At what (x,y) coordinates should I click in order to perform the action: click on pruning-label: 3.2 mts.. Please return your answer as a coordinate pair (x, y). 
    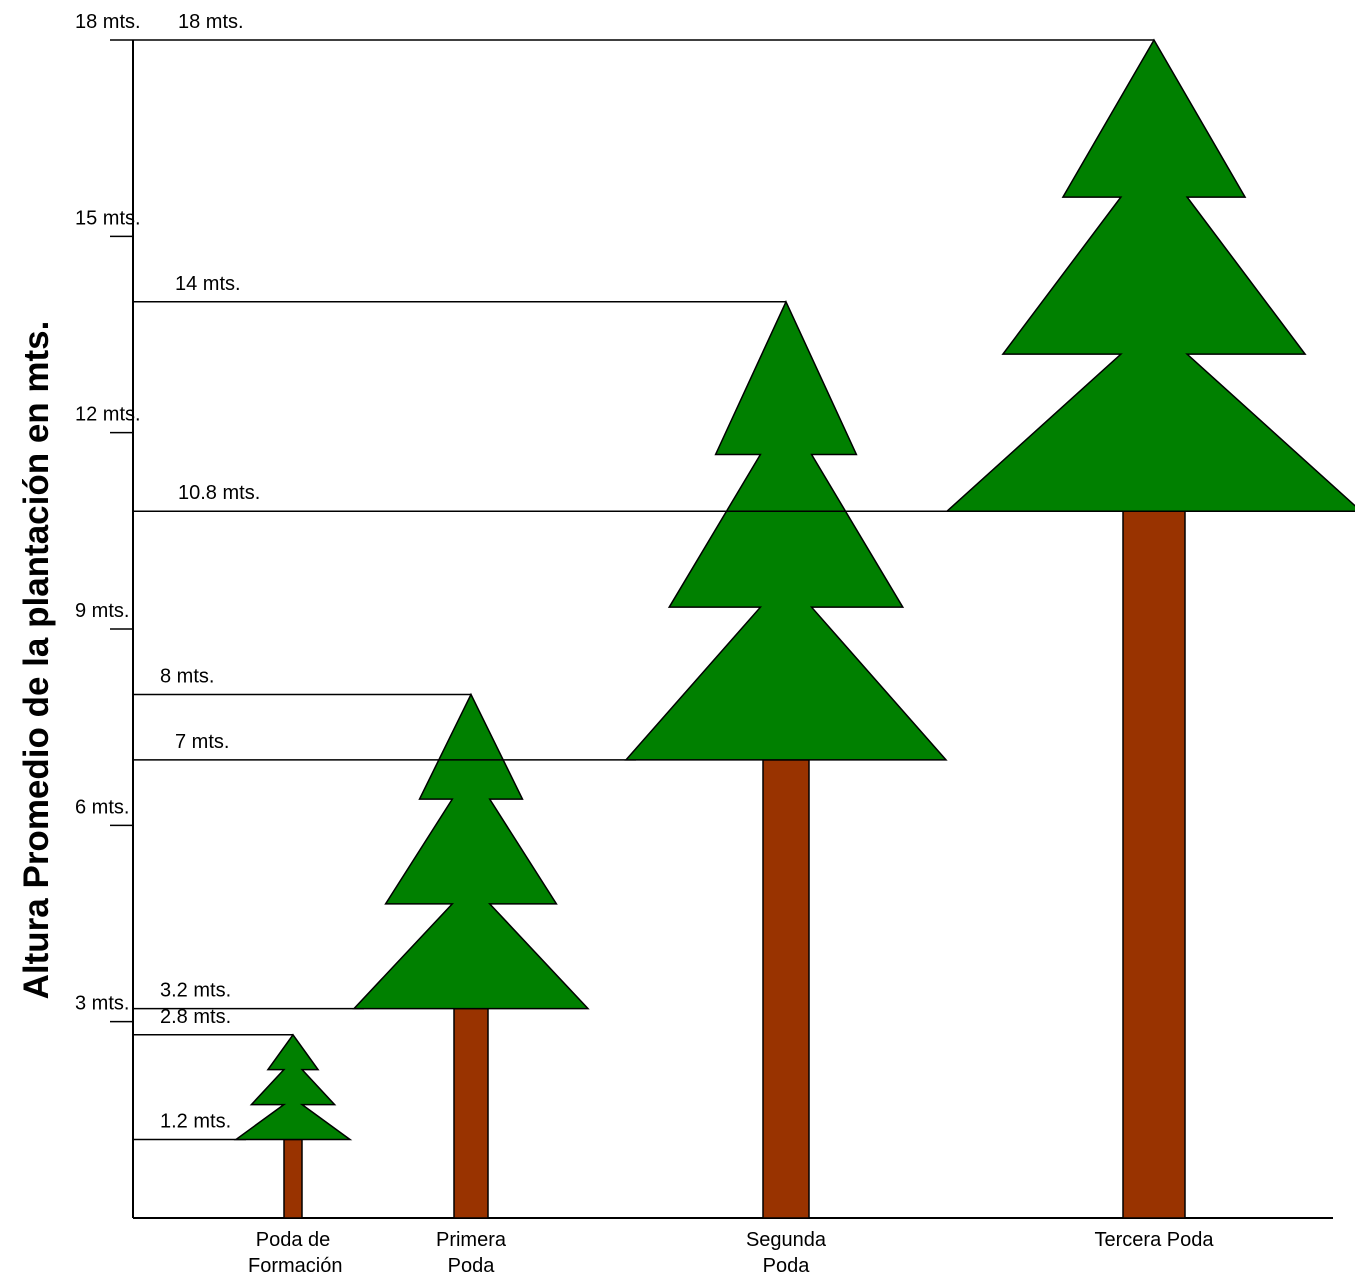
    Looking at the image, I should click on (195, 991).